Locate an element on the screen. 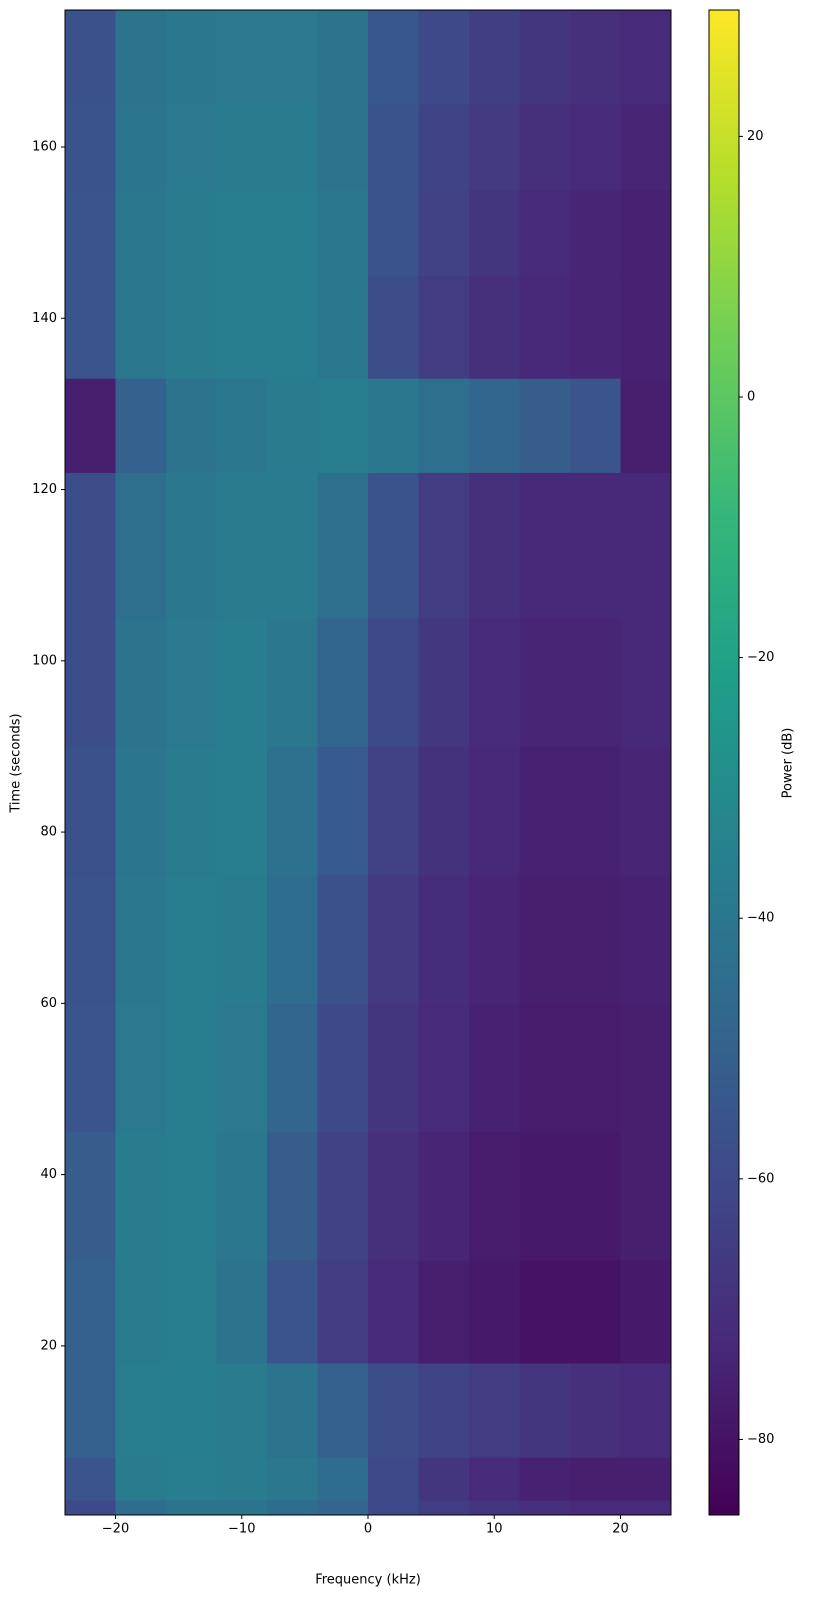 The width and height of the screenshot is (823, 1603). colorbar-tick-label: 20 is located at coordinates (755, 136).